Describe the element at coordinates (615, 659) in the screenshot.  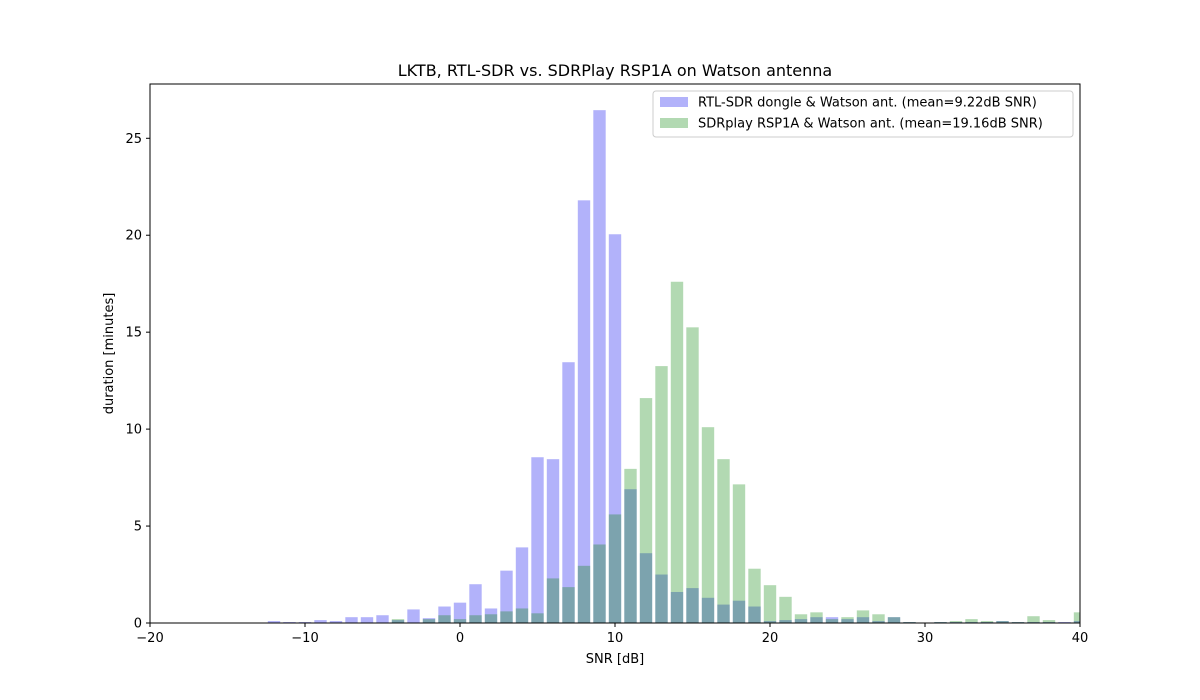
I see `x-axis-label: SNR [dB]` at that location.